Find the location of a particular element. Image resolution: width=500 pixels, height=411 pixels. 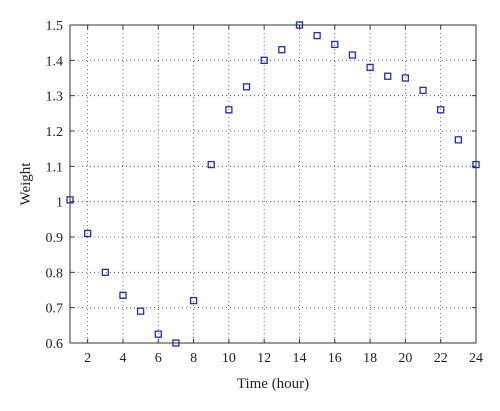

x-tick-label: 10 is located at coordinates (229, 358).